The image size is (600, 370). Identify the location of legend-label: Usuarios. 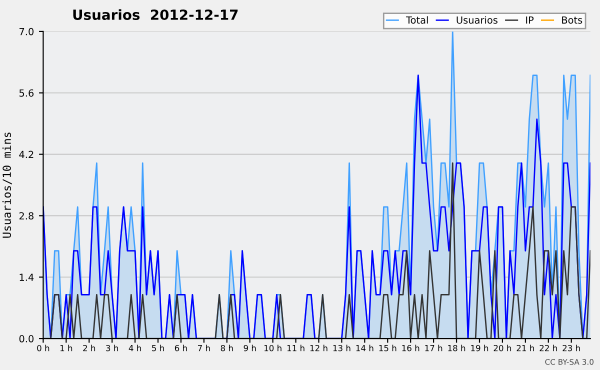
(477, 20).